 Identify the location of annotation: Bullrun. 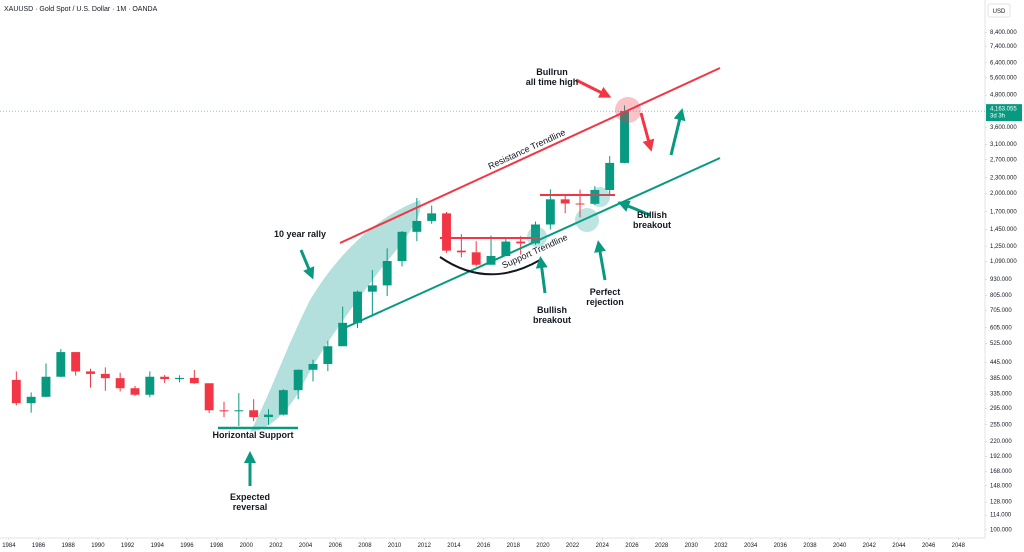
(552, 72).